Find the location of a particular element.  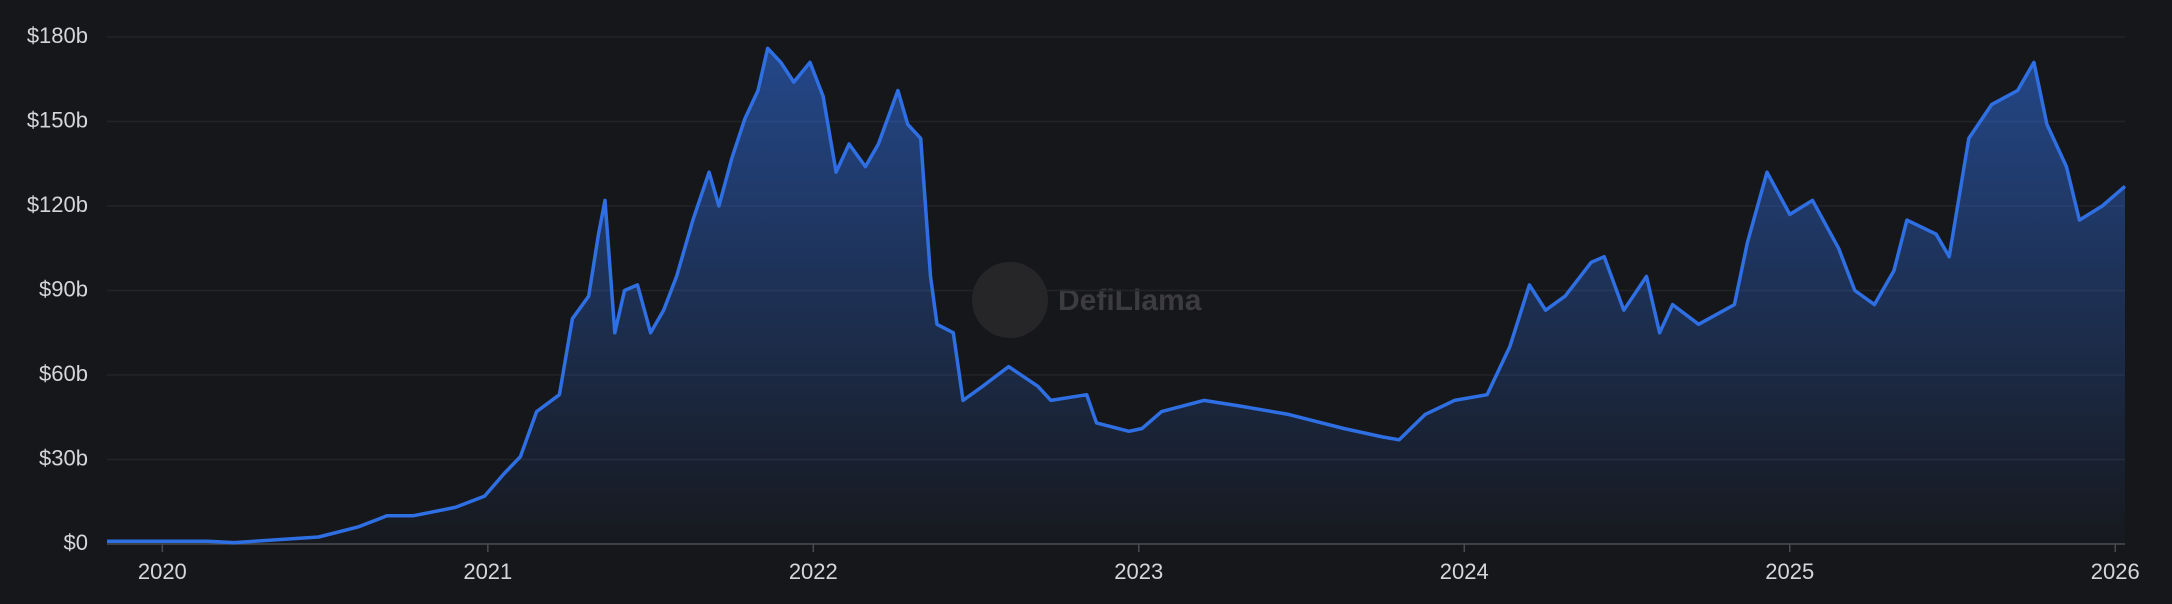

x-tick-label: 2024 is located at coordinates (1464, 571).